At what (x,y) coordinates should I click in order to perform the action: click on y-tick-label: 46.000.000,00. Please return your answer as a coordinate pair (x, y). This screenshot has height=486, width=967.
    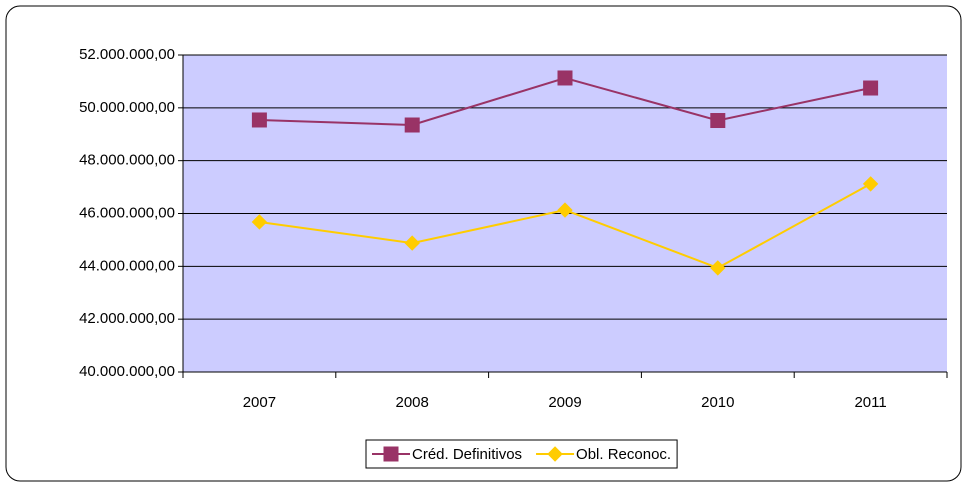
    Looking at the image, I should click on (127, 212).